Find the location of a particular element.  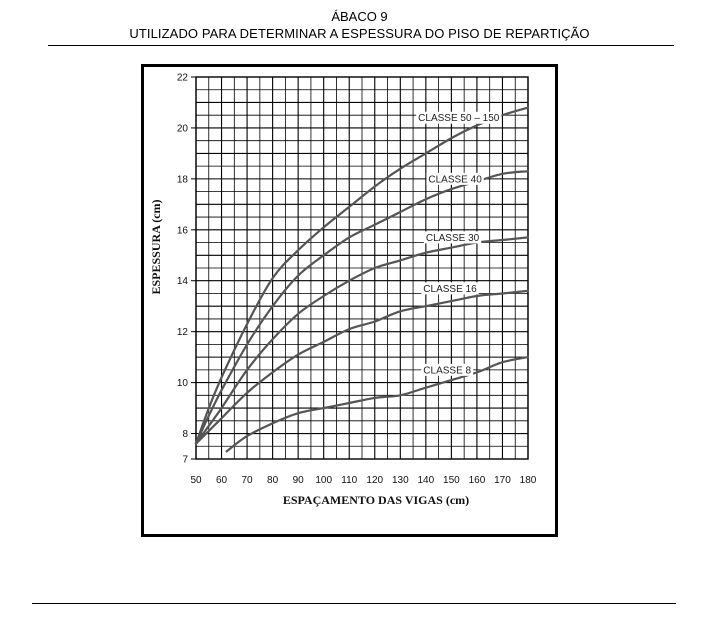

x-axis-label: ESPAÇAMENTO DAS VIGAS (cm) is located at coordinates (376, 500).